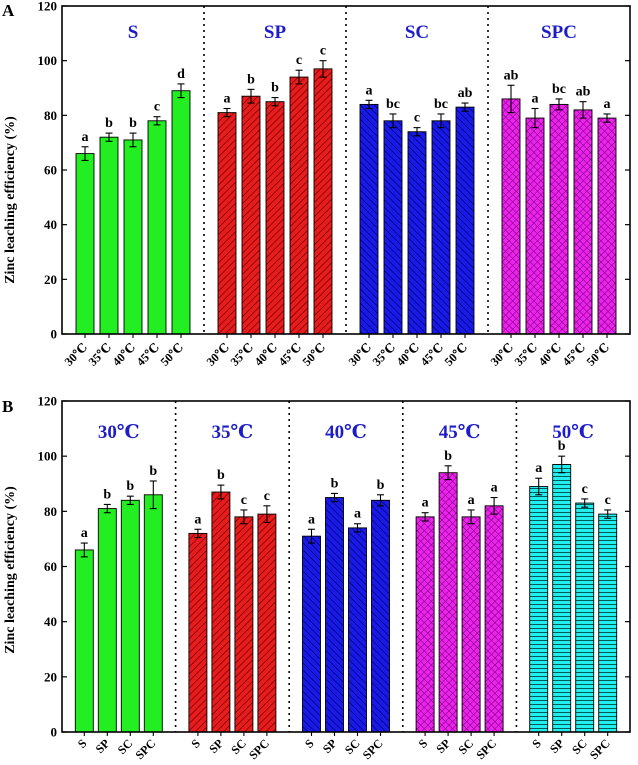  I want to click on x-tick-label: 35℃, so click(526, 354).